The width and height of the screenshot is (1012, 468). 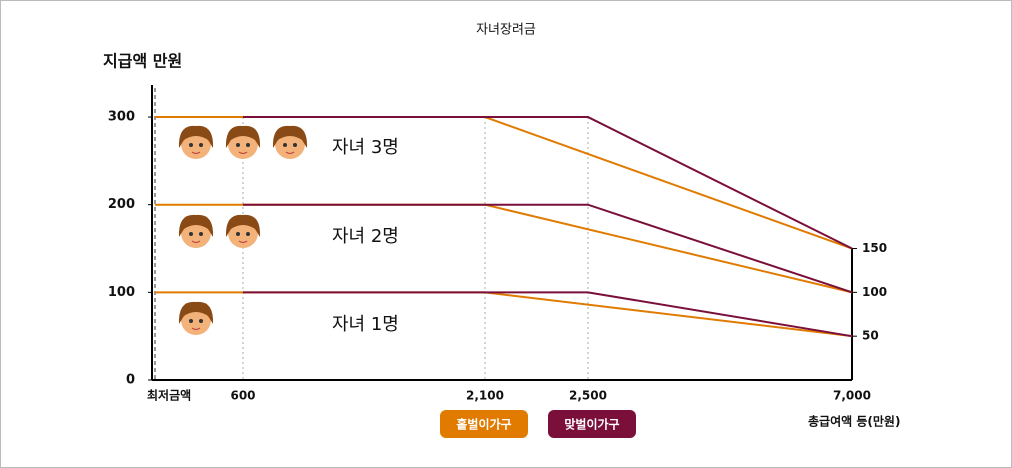 What do you see at coordinates (365, 147) in the screenshot?
I see `annotation: 자녀 3명` at bounding box center [365, 147].